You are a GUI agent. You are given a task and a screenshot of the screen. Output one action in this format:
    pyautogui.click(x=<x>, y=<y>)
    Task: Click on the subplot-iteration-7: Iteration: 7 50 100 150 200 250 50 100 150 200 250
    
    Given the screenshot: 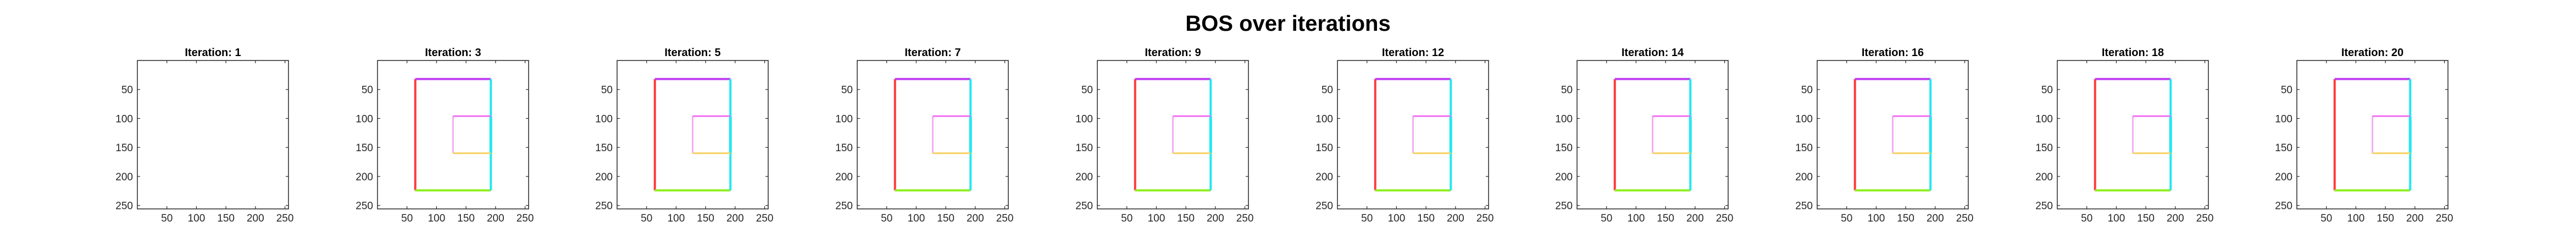 What is the action you would take?
    pyautogui.click(x=924, y=135)
    